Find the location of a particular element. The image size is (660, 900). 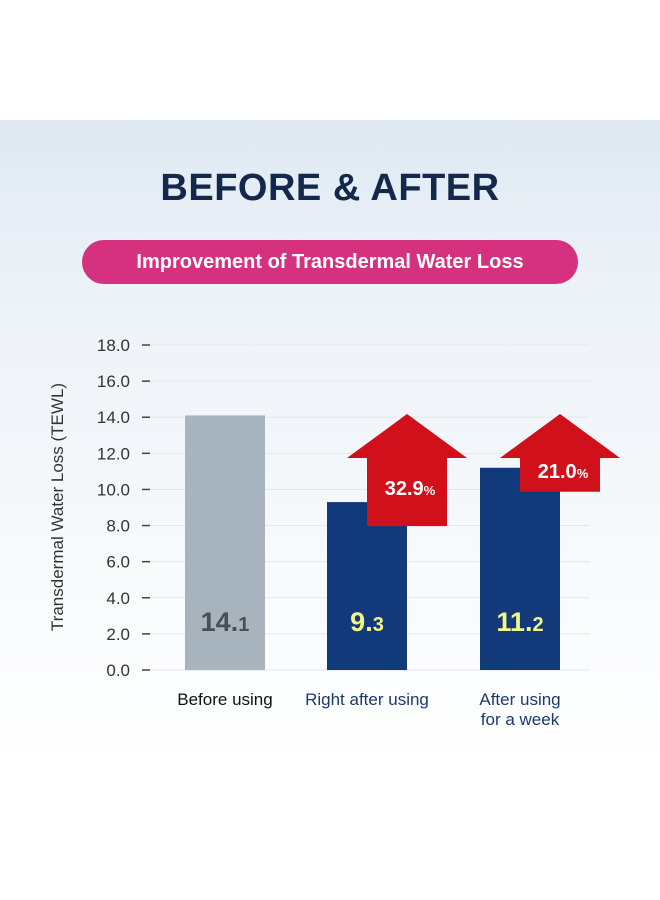

bar-value-label: 11.2 is located at coordinates (519, 622).